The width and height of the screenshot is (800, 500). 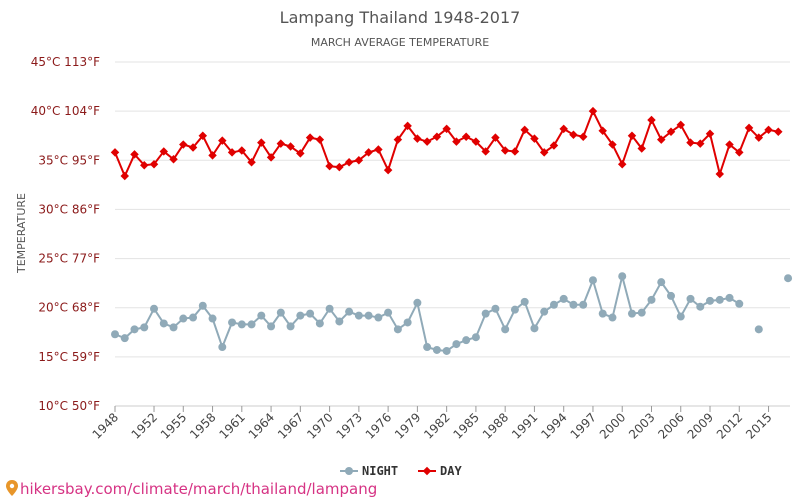 I want to click on legend-item-day: DAY, so click(x=440, y=471).